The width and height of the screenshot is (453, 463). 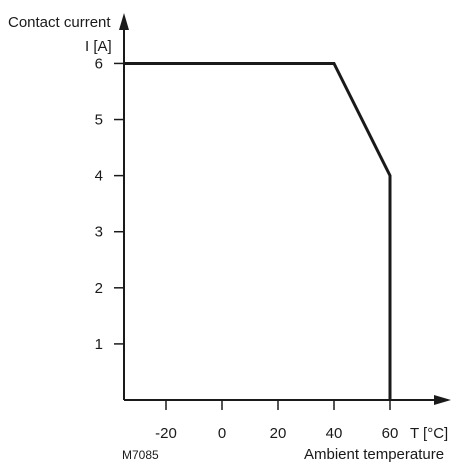 What do you see at coordinates (99, 232) in the screenshot?
I see `y-tick-label: 3` at bounding box center [99, 232].